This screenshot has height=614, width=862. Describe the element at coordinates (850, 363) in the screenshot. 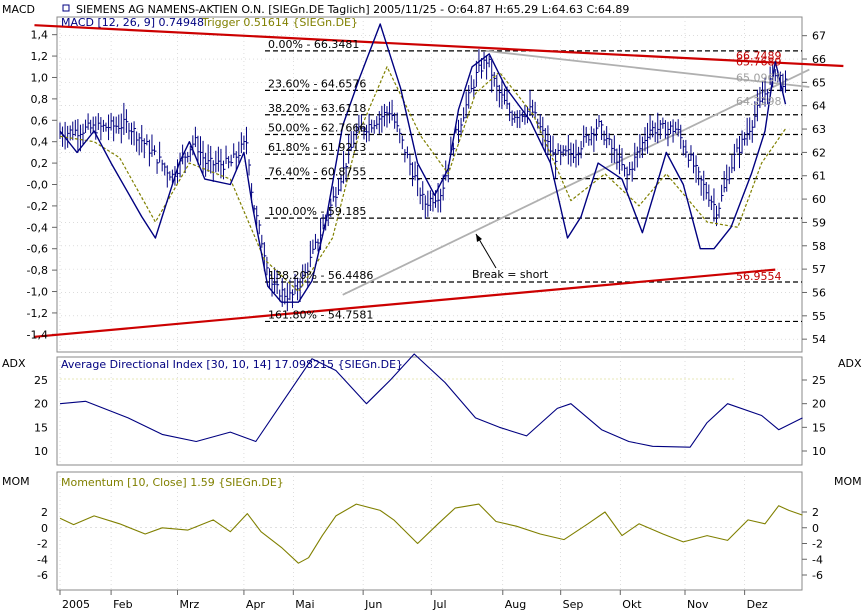

I see `adx-axis-title-right: ADX` at that location.